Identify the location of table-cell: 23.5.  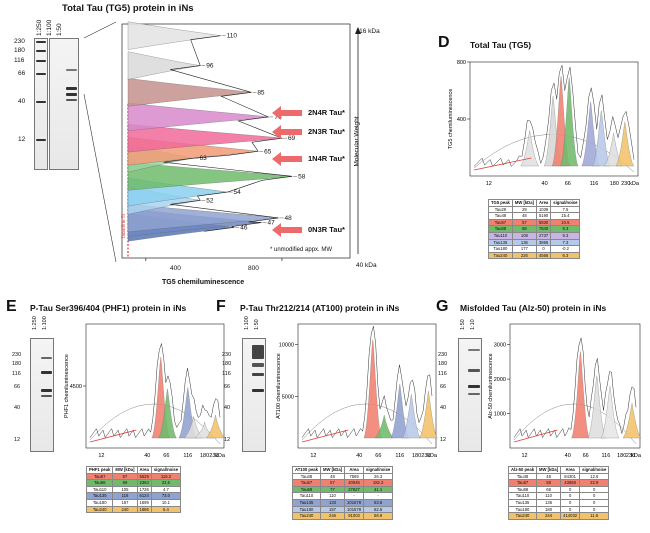
(166, 483).